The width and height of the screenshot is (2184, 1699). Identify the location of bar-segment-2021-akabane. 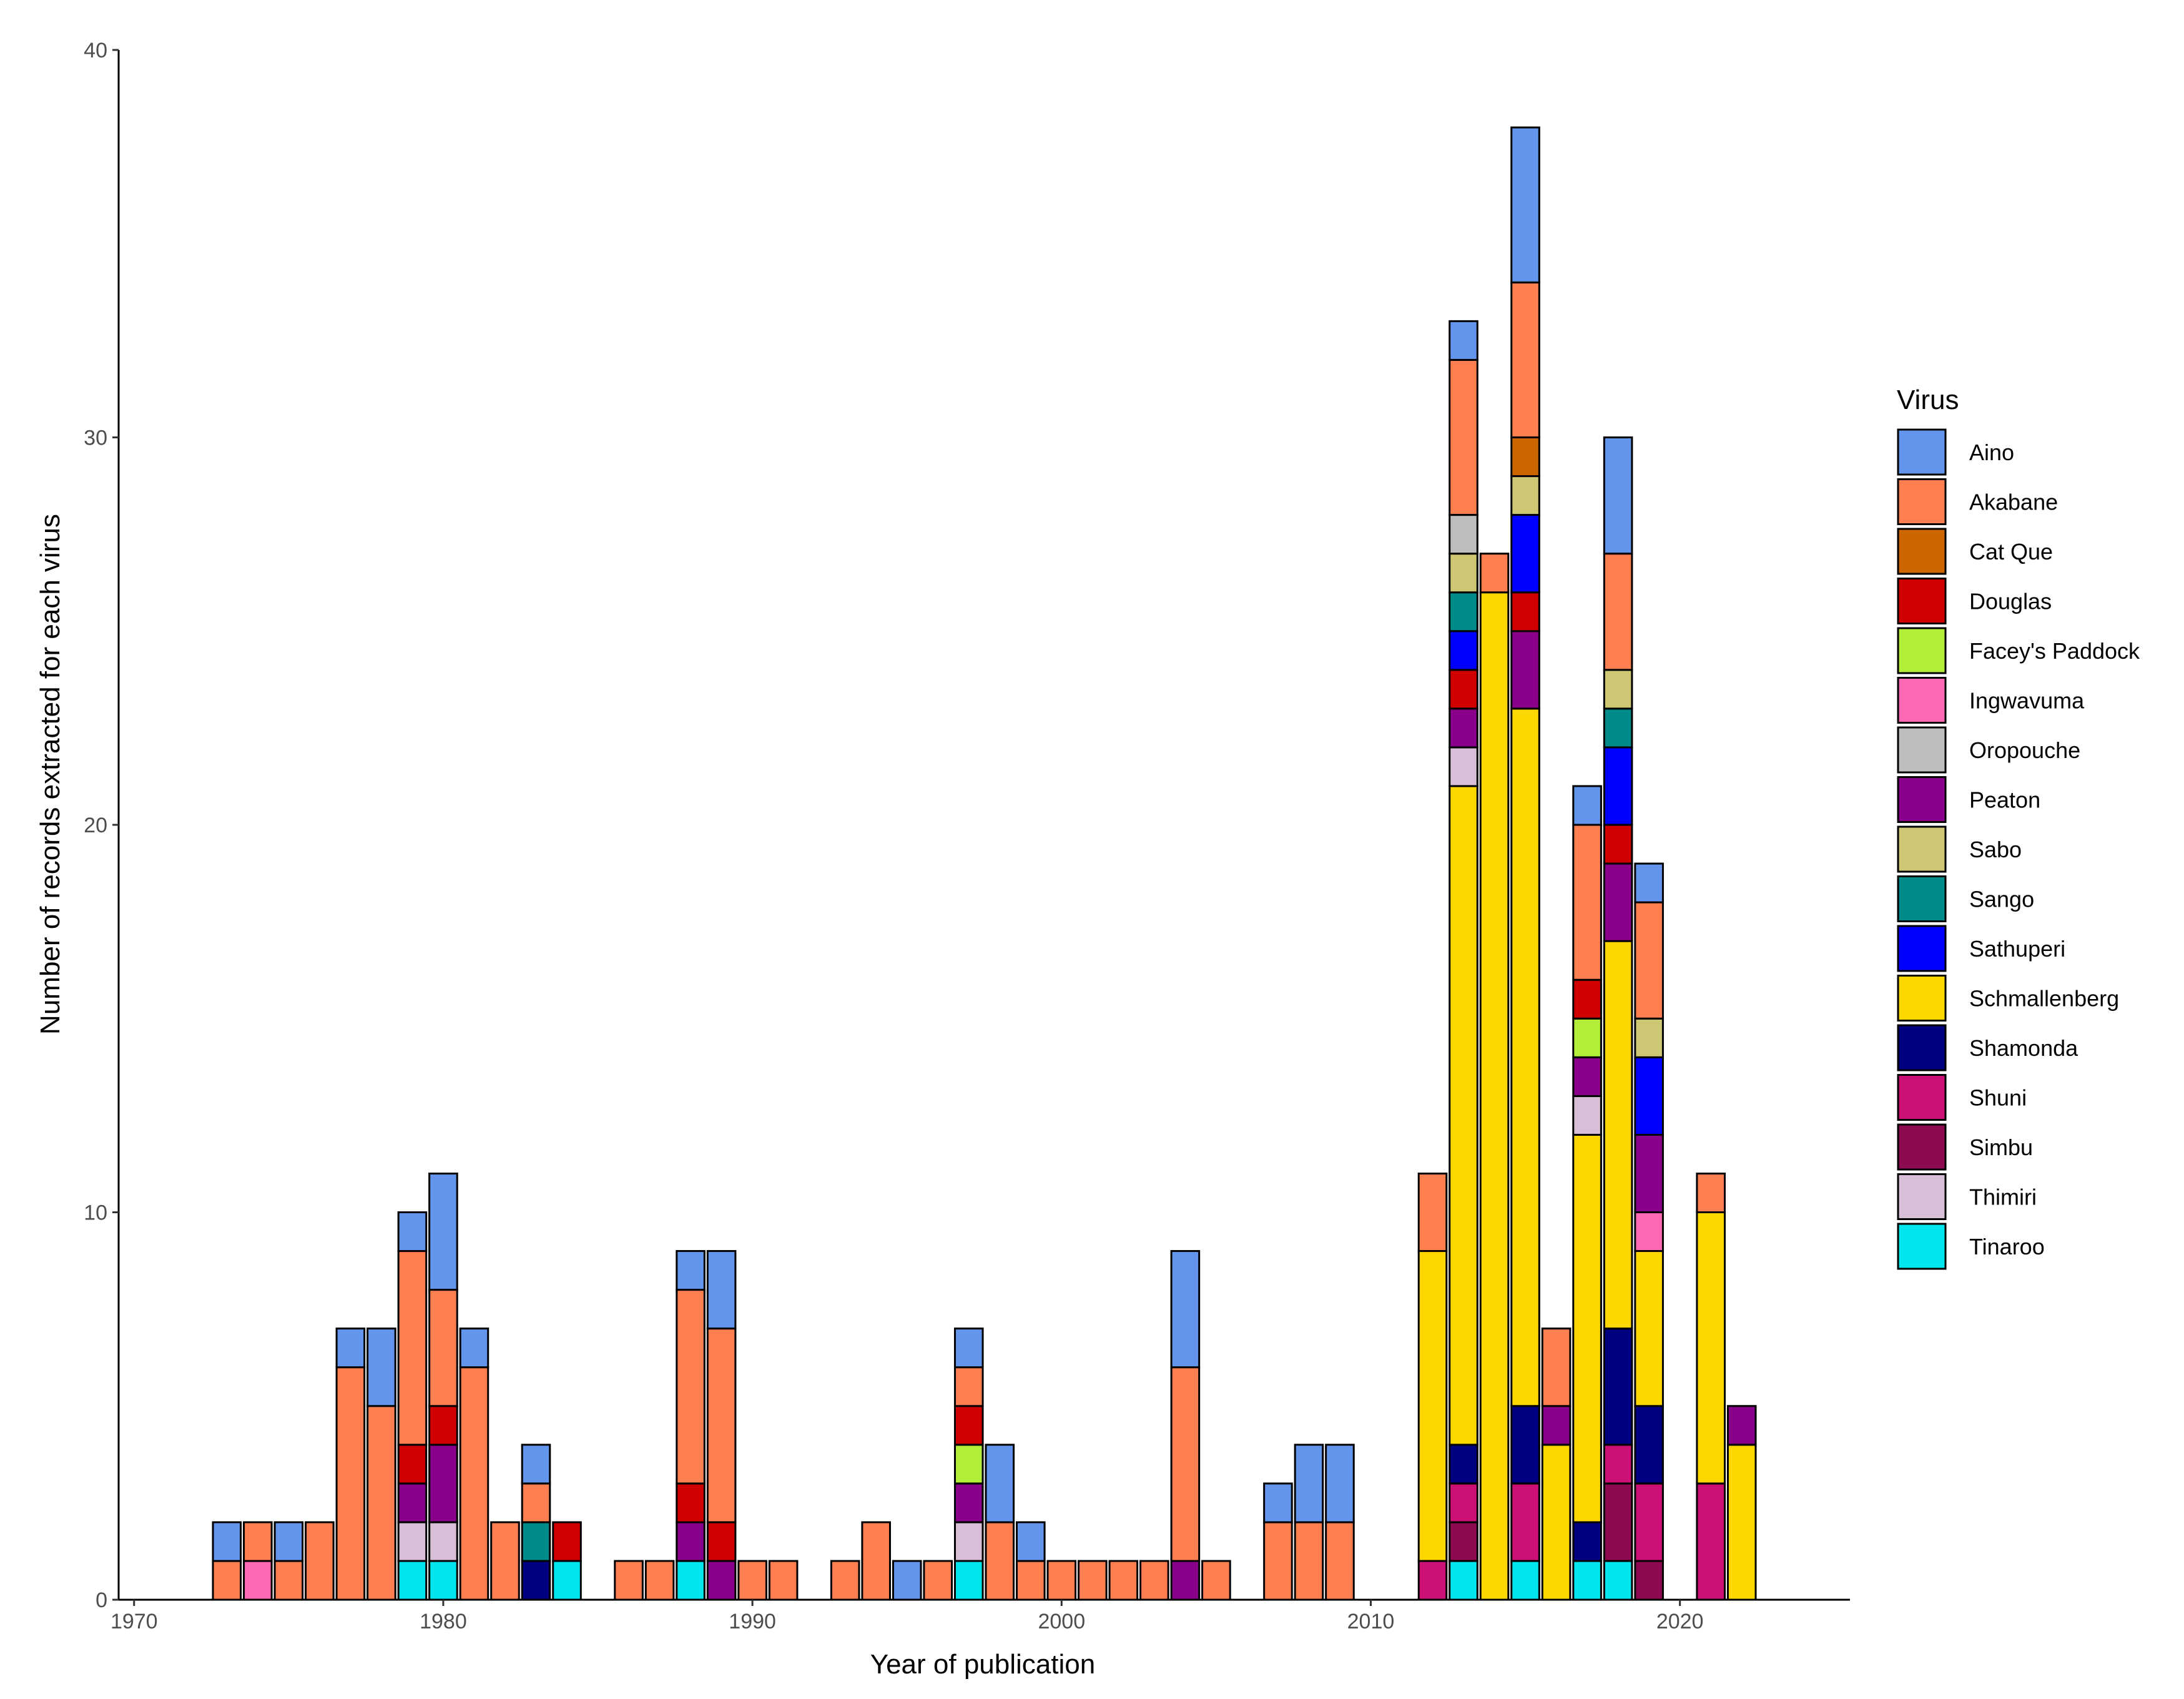
(1711, 1192).